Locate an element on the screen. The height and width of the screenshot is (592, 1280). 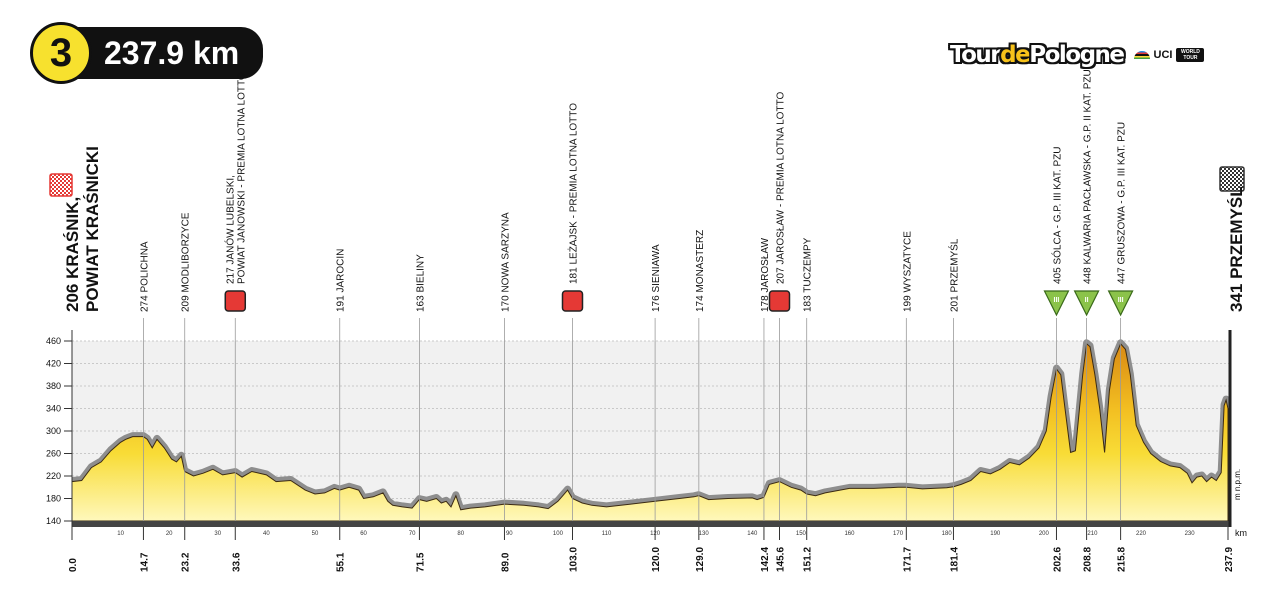
x-minor-tick-label: 100 is located at coordinates (558, 534).